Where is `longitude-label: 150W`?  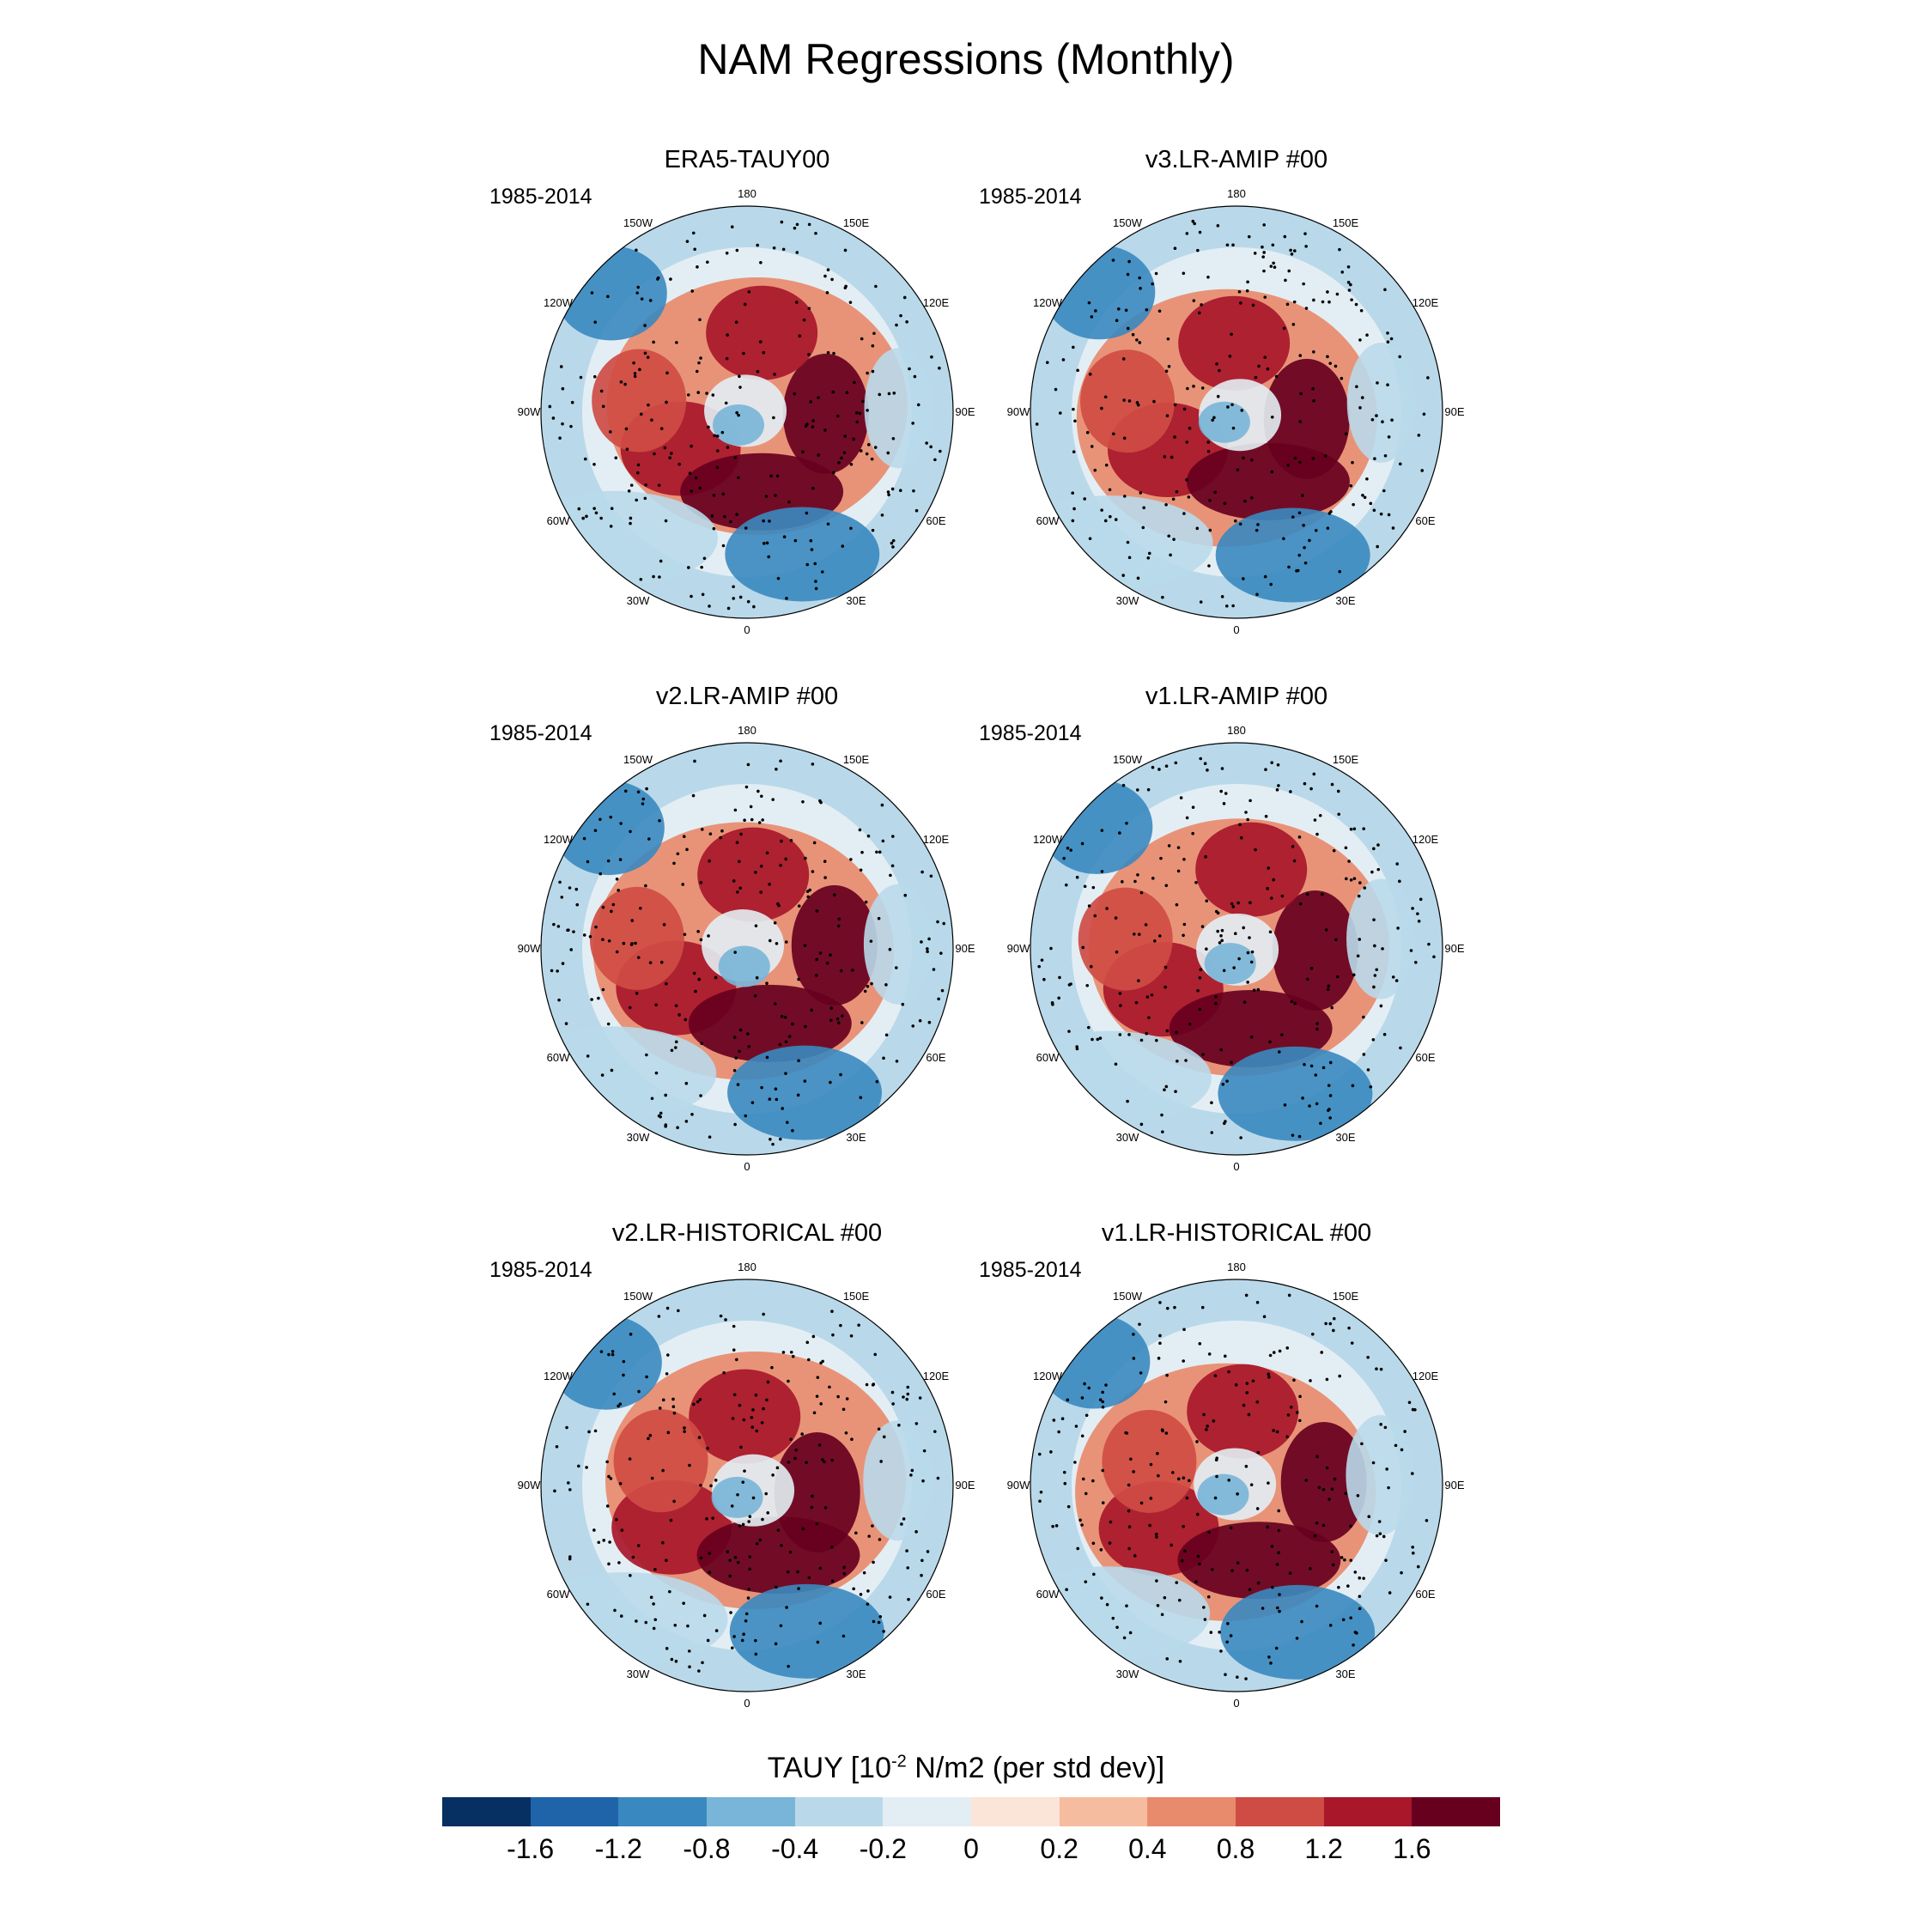 longitude-label: 150W is located at coordinates (638, 222).